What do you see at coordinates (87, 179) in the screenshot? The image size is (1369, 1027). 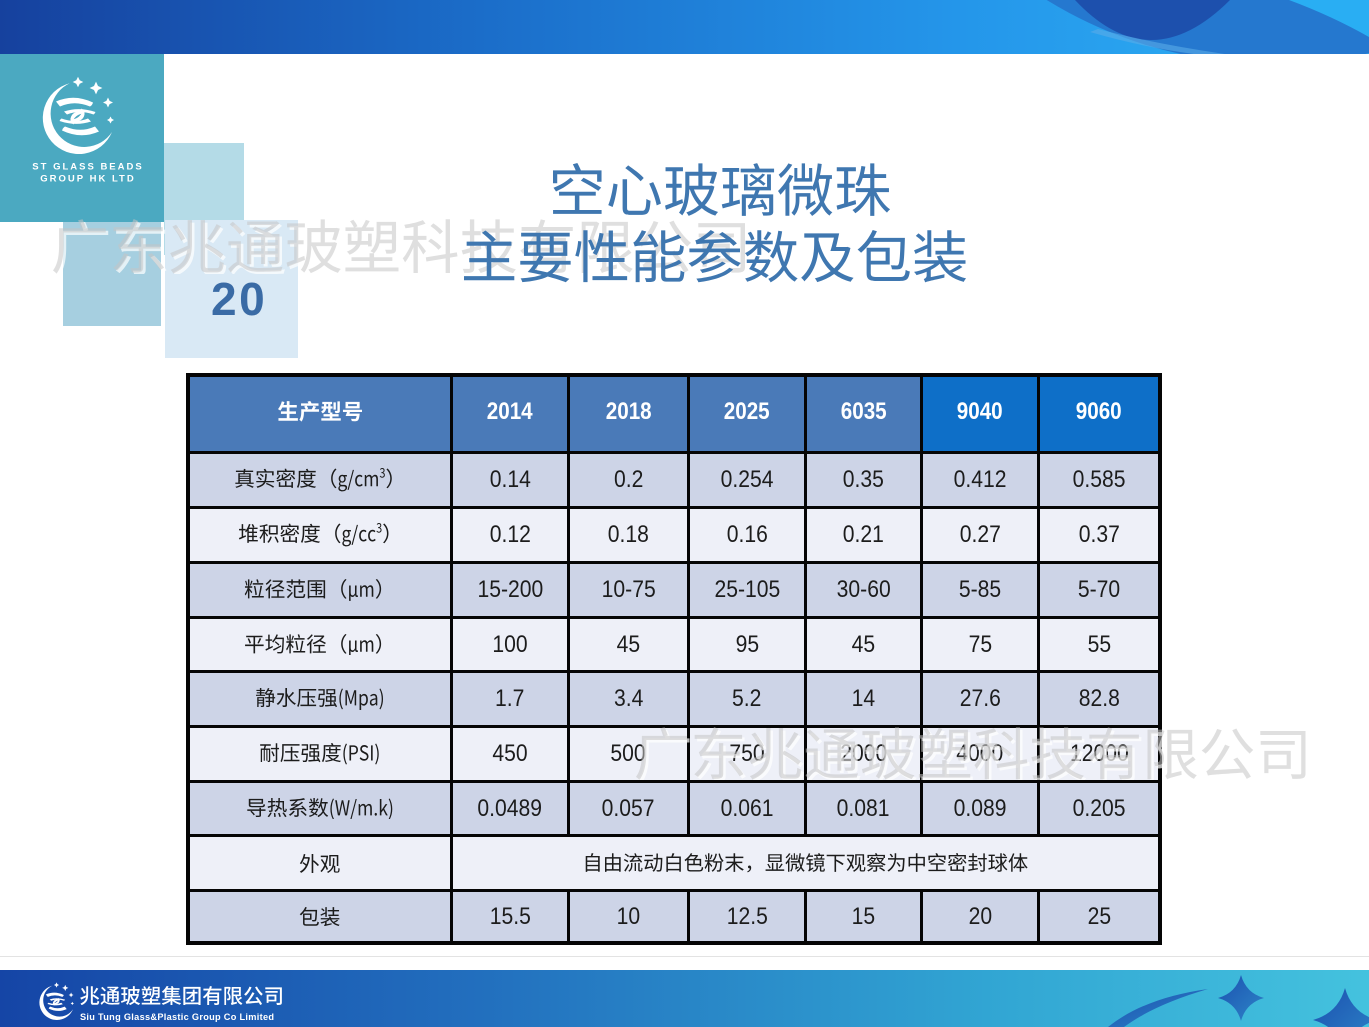 I see `svg-text: GROUP HK LTD` at bounding box center [87, 179].